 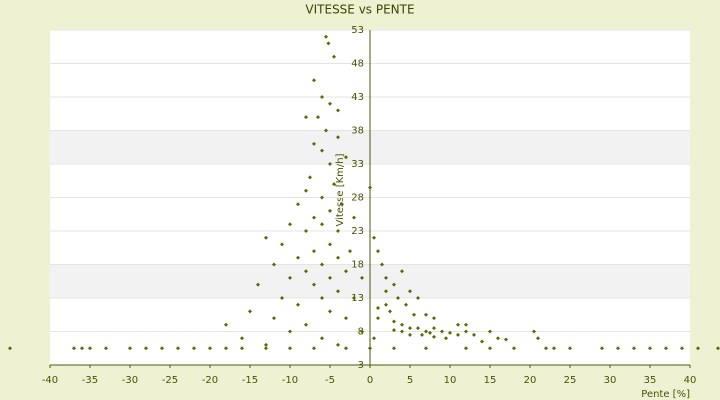 I want to click on x-tick-label: 15, so click(x=490, y=380).